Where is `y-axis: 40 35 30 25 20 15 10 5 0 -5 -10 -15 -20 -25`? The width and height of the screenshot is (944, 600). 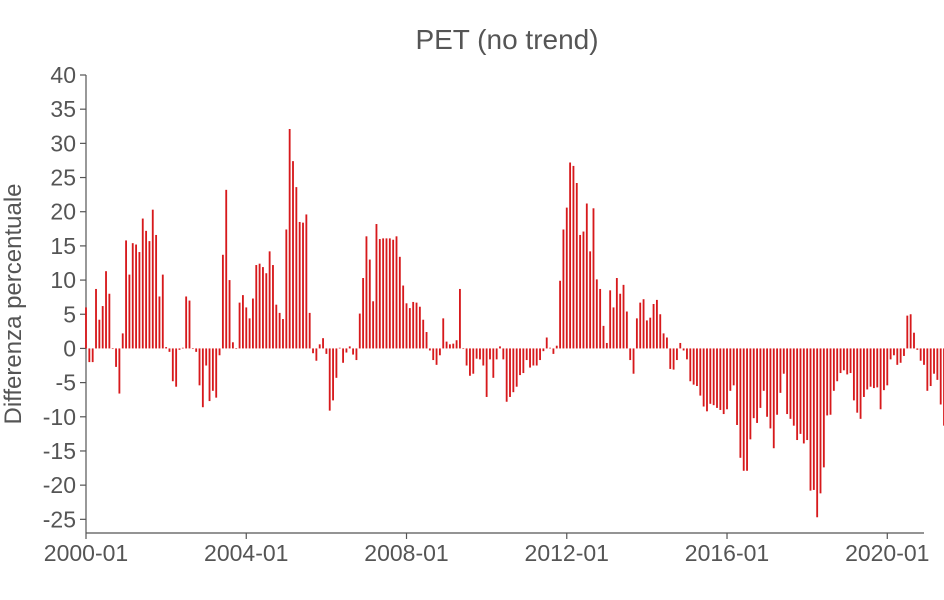 y-axis: 40 35 30 25 20 15 10 5 0 -5 -10 -15 -20 -25 is located at coordinates (65, 297).